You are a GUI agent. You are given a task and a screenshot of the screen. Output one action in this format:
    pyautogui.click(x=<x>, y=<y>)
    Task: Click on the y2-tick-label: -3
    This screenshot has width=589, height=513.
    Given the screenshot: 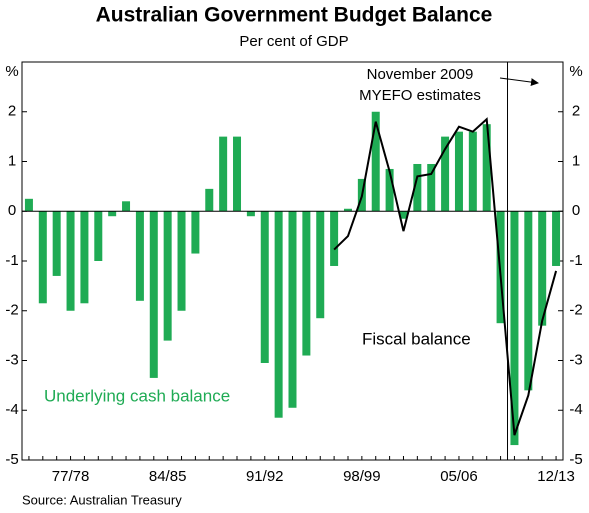 What is the action you would take?
    pyautogui.click(x=575, y=359)
    